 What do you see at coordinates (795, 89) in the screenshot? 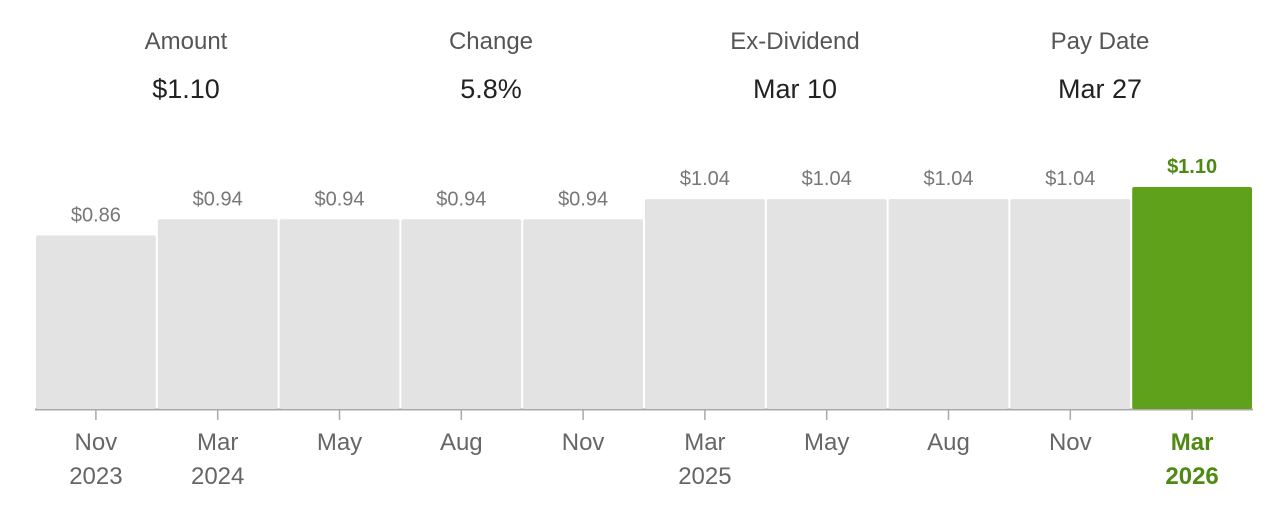
I see `stat-value: Mar 10` at bounding box center [795, 89].